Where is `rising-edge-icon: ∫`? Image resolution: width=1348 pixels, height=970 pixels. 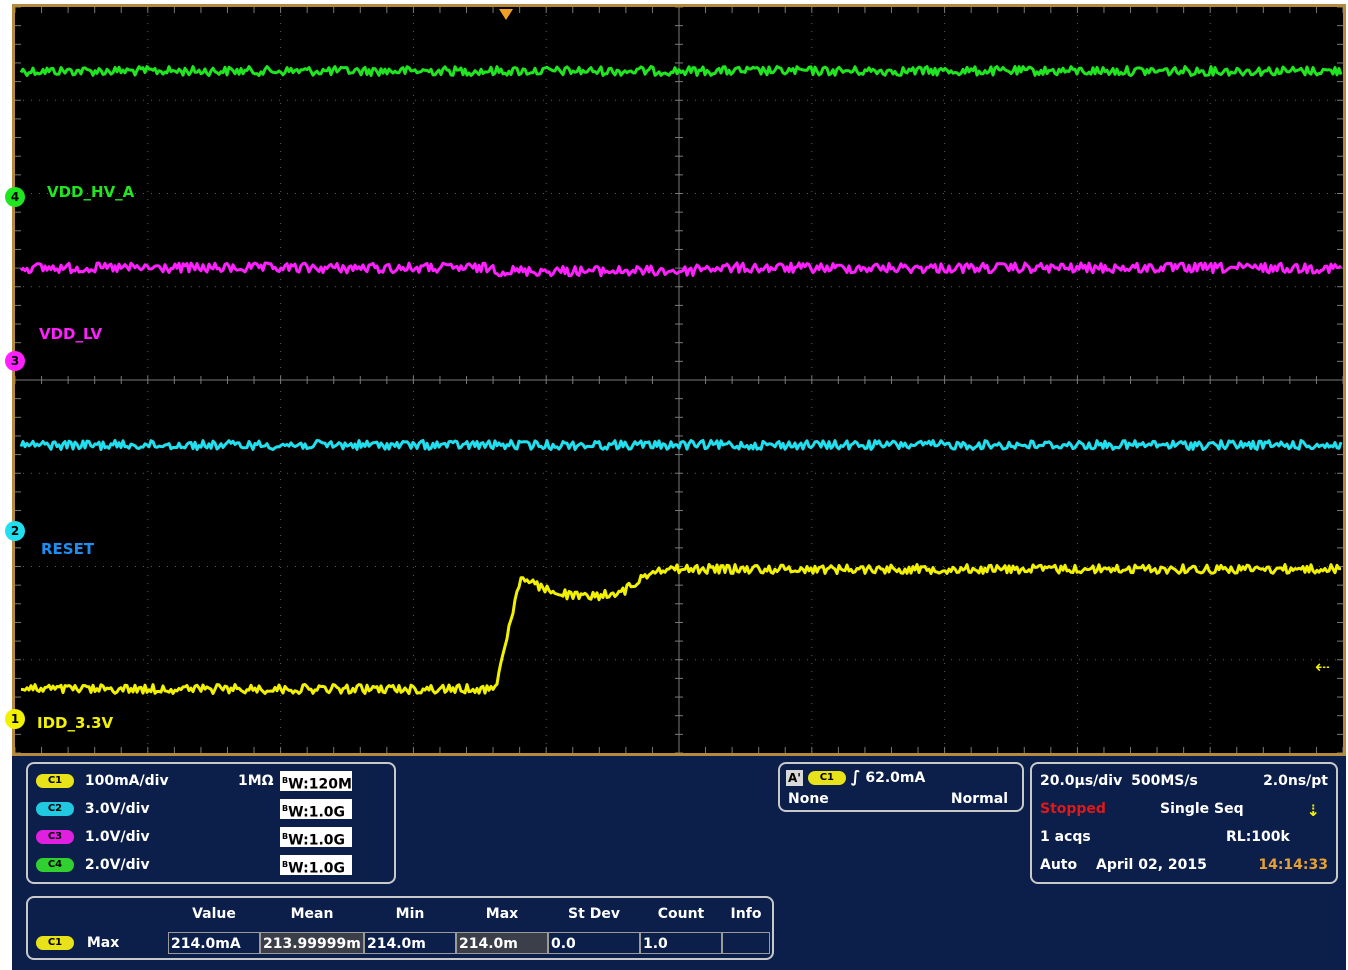
rising-edge-icon: ∫ is located at coordinates (855, 776).